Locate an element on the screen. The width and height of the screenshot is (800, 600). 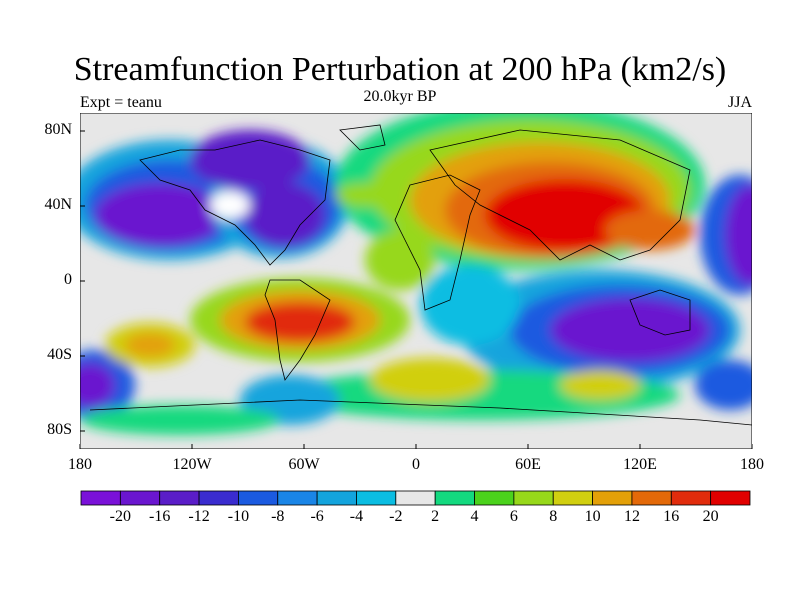
y-tick-label: 80S is located at coordinates (59, 429).